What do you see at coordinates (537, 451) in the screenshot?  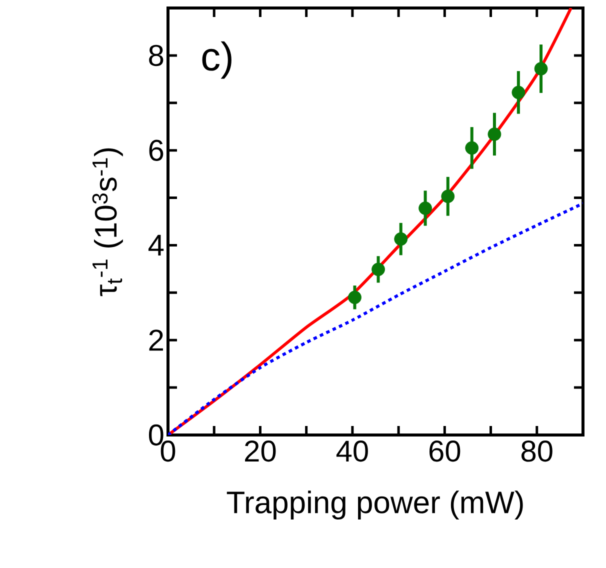 I see `x-tick-label: 80` at bounding box center [537, 451].